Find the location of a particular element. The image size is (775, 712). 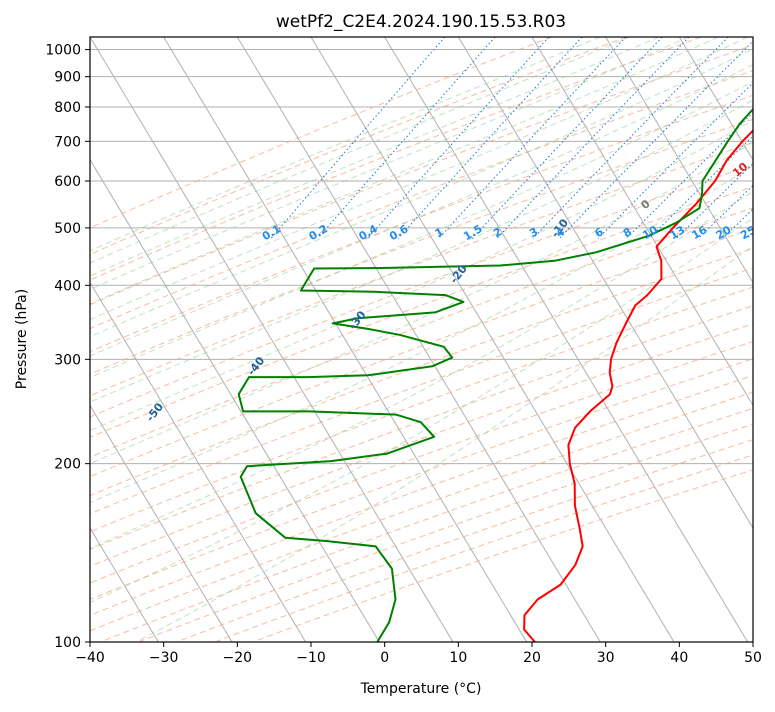

x-tick-label: −20 is located at coordinates (238, 658).